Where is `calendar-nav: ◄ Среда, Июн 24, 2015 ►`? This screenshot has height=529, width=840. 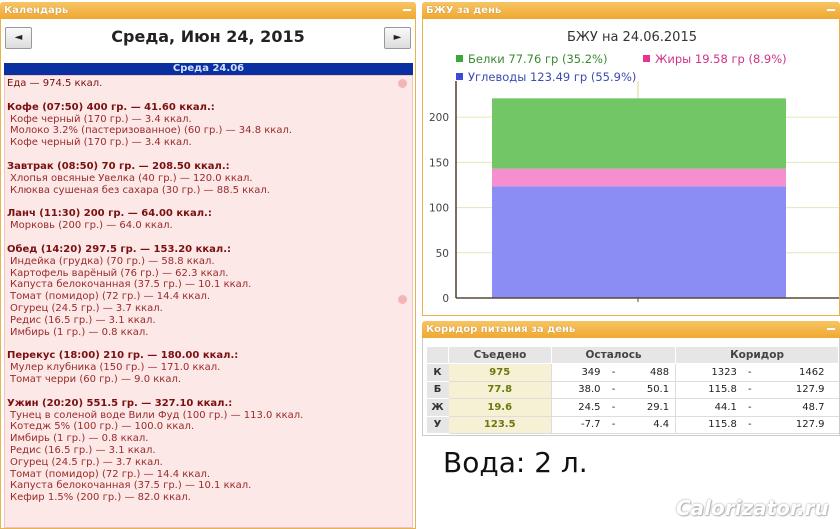 calendar-nav: ◄ Среда, Июн 24, 2015 ► is located at coordinates (208, 39).